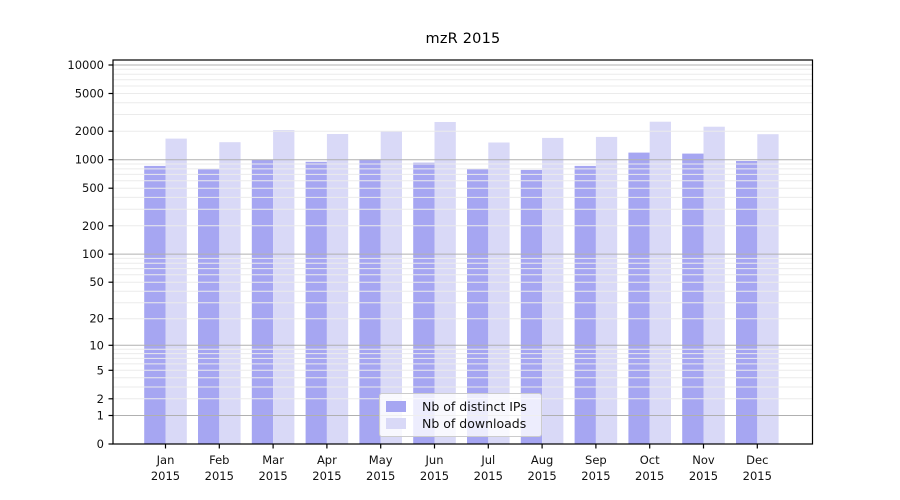  Describe the element at coordinates (93, 188) in the screenshot. I see `y-tick-label-500: 500` at that location.